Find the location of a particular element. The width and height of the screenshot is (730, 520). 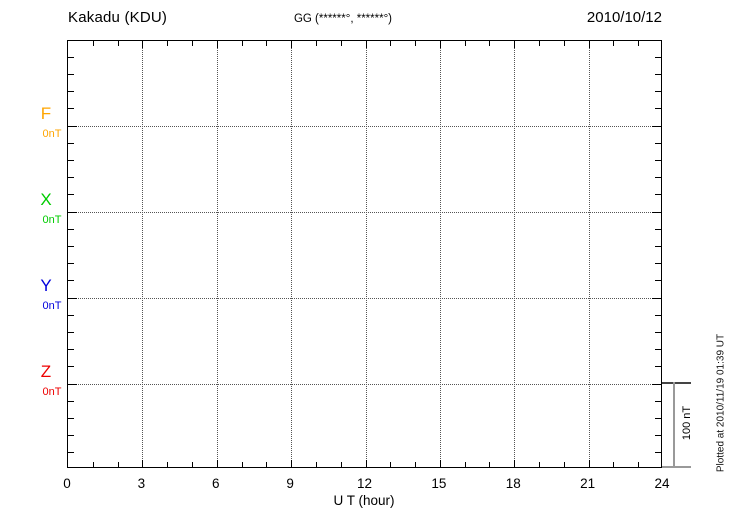

plot-date: 2010/10/12 is located at coordinates (624, 17).